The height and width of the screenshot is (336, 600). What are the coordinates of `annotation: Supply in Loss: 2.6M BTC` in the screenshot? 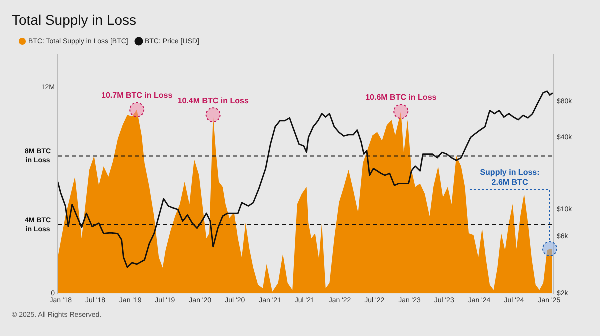 It's located at (510, 178).